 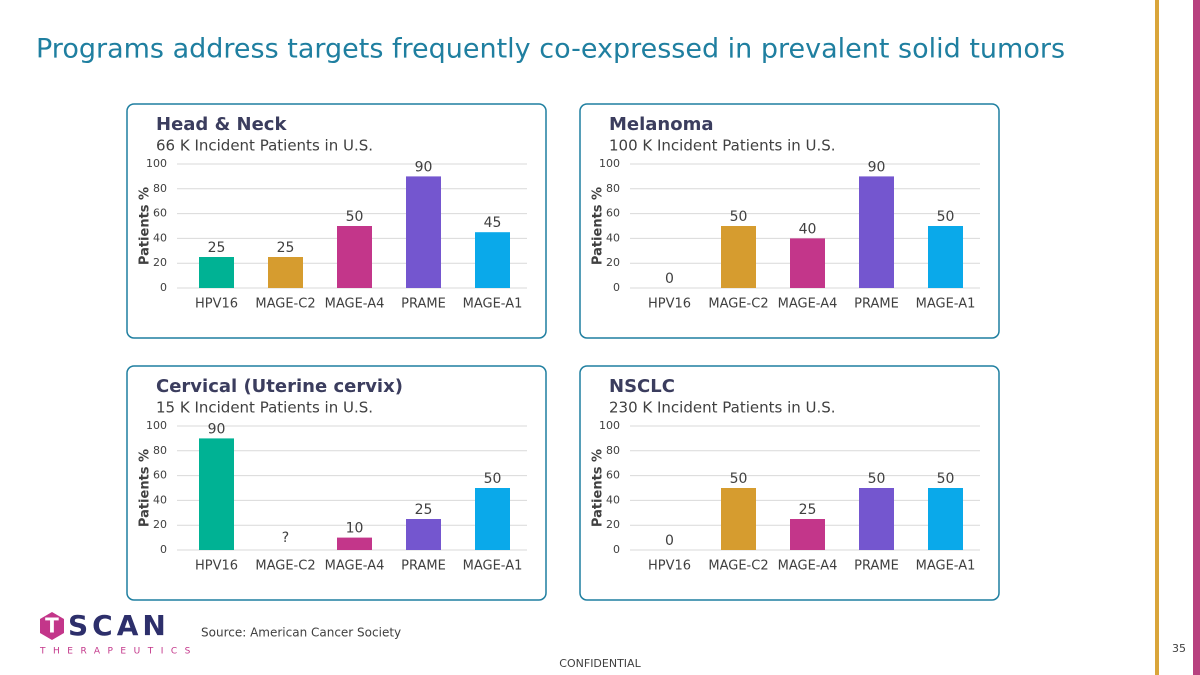 I want to click on chart-title: Melanoma, so click(x=661, y=124).